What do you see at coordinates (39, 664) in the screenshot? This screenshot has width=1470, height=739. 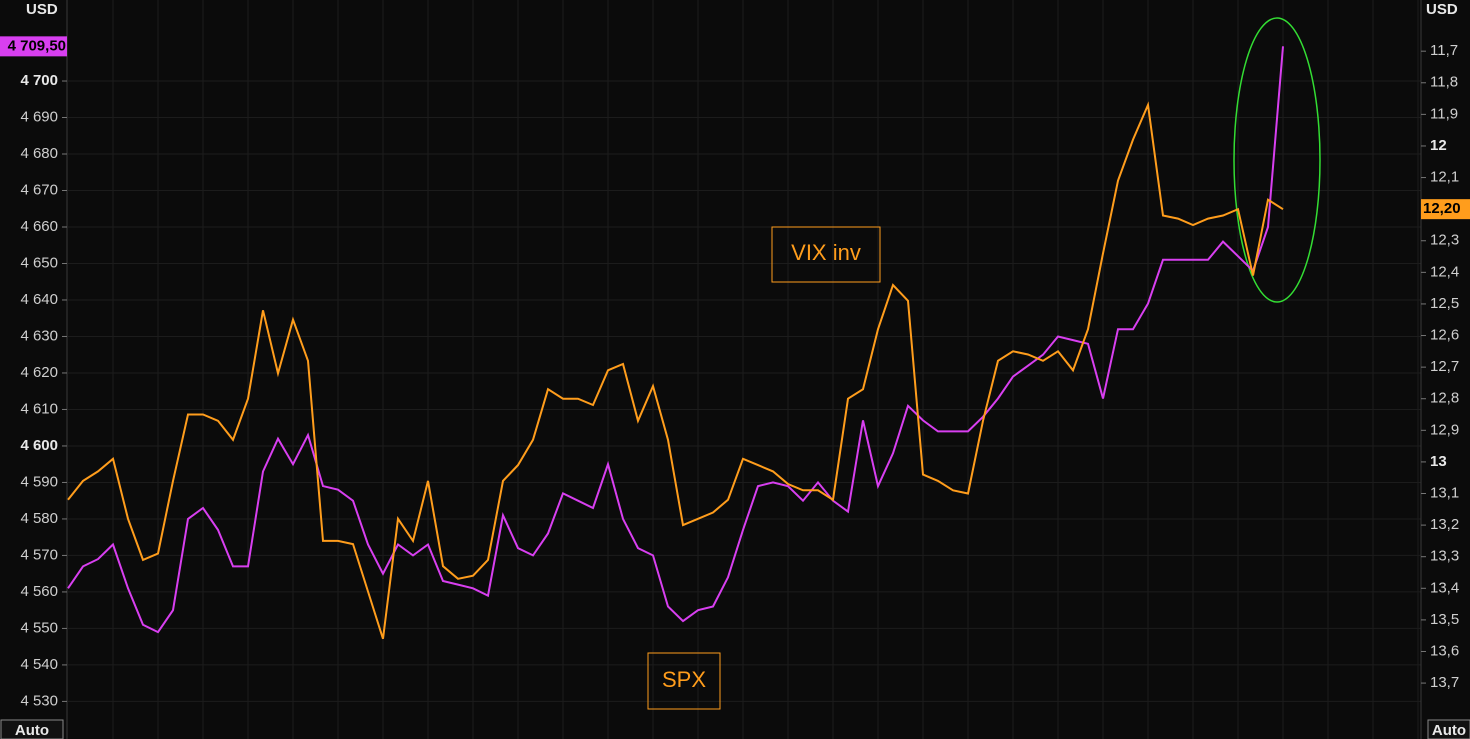 I see `y-tick-label: 4 540` at bounding box center [39, 664].